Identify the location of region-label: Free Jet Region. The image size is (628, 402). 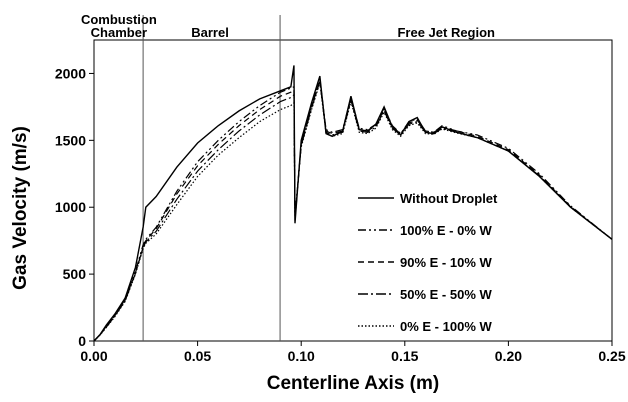
(446, 32).